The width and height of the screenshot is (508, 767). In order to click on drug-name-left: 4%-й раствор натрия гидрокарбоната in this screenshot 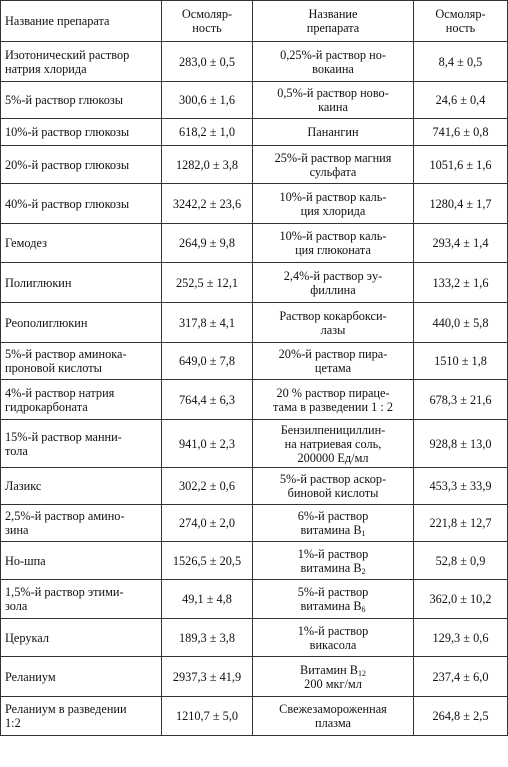, I will do `click(81, 399)`.